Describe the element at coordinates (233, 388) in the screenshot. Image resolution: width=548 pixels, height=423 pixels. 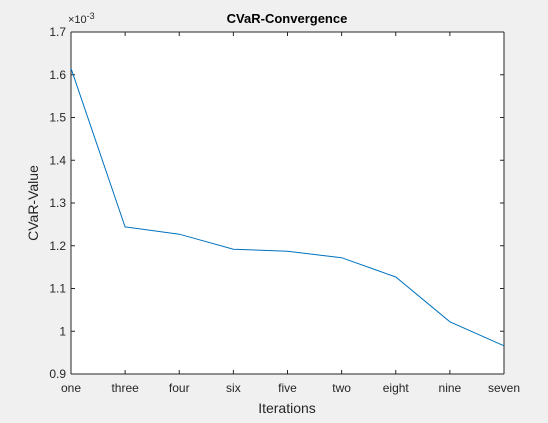
I see `x-tick-label: six` at that location.